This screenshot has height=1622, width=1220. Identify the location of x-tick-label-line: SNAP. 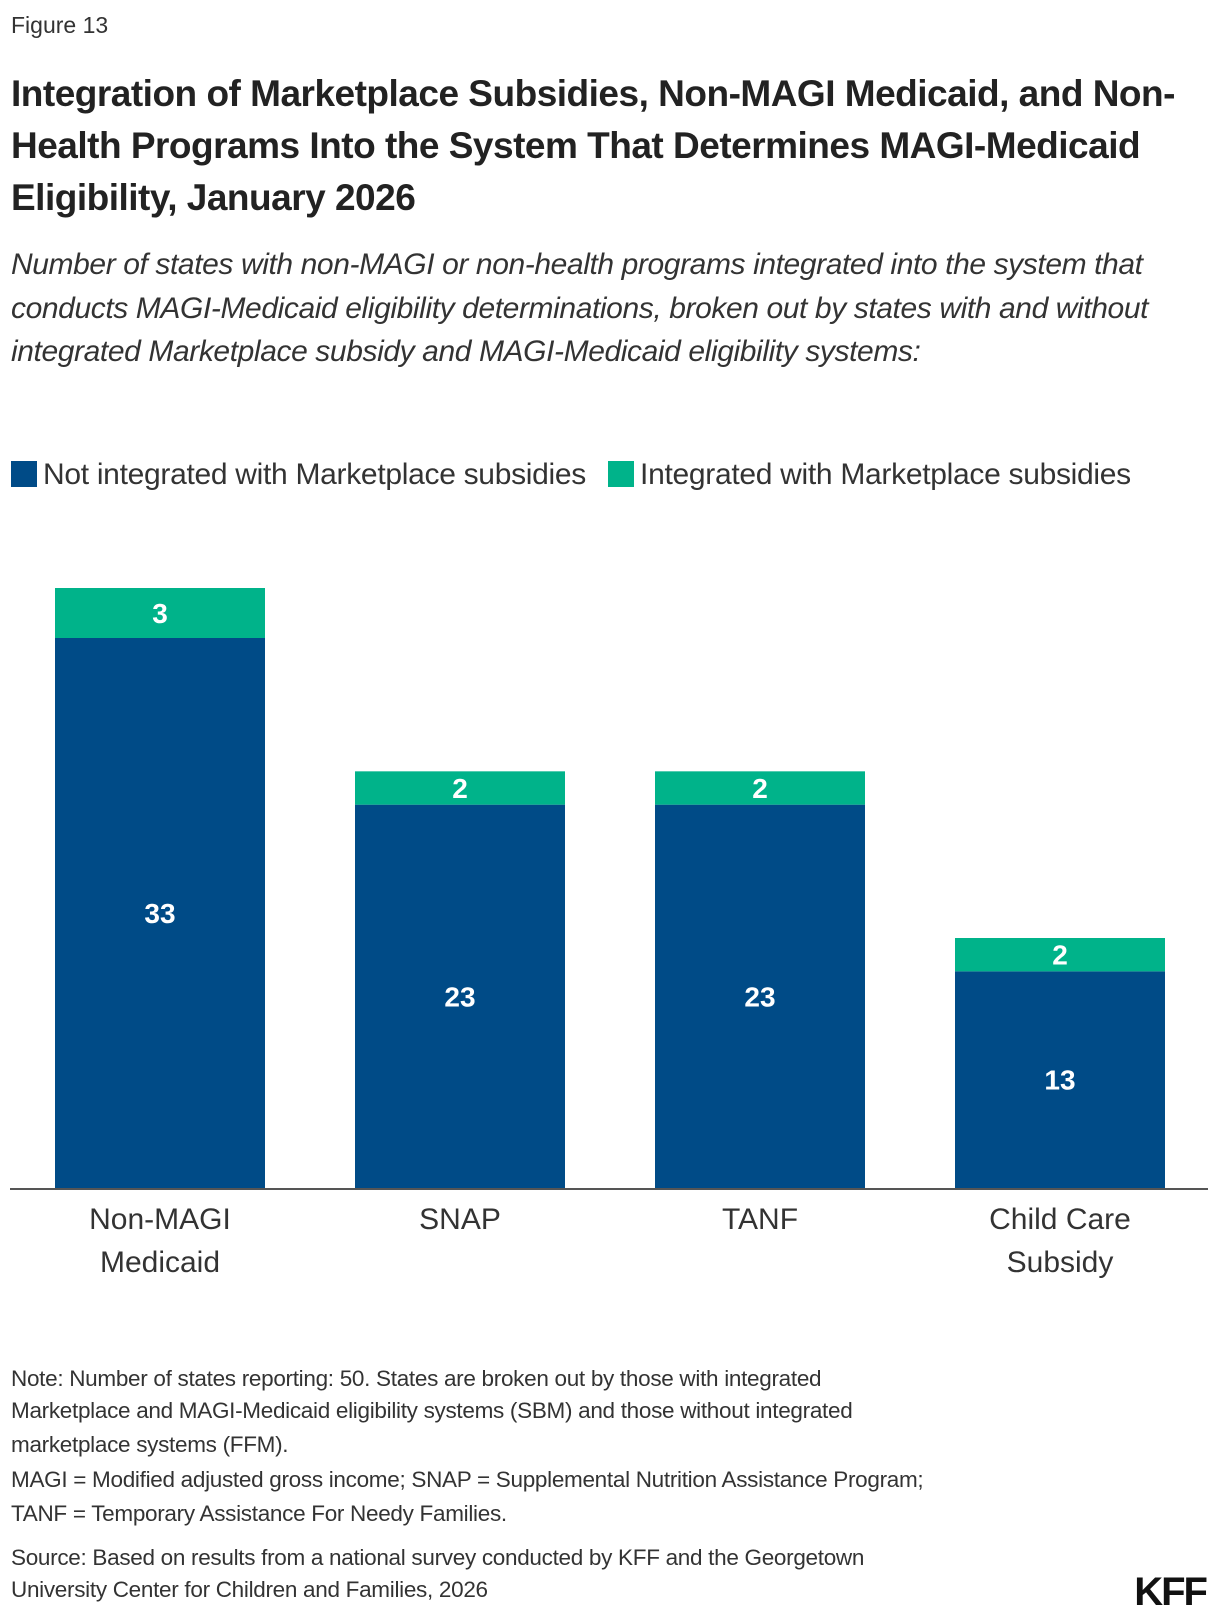
(460, 1219).